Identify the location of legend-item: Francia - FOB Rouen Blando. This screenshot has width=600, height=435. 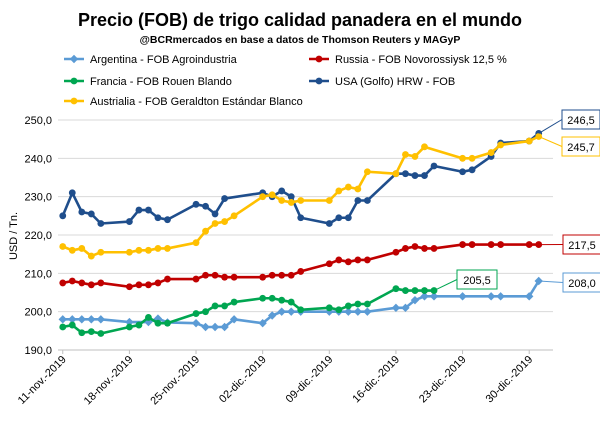
(148, 82).